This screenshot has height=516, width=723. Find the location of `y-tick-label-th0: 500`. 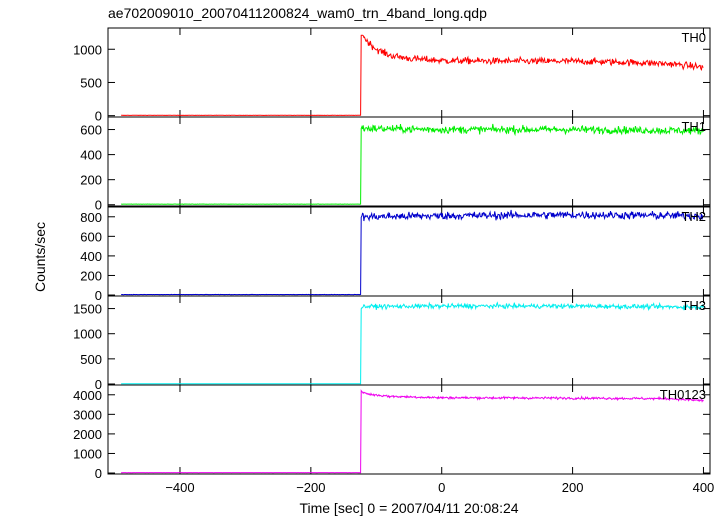

y-tick-label-th0: 500 is located at coordinates (91, 82).